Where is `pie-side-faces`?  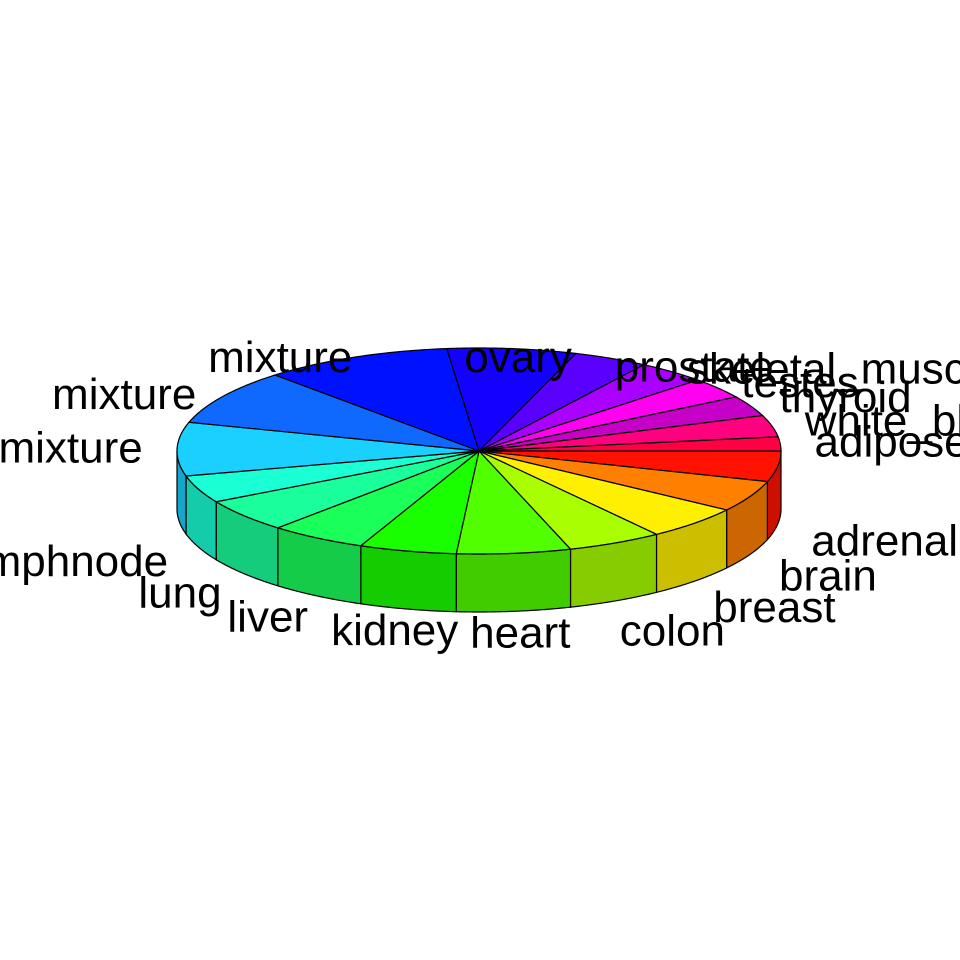 pie-side-faces is located at coordinates (479, 531).